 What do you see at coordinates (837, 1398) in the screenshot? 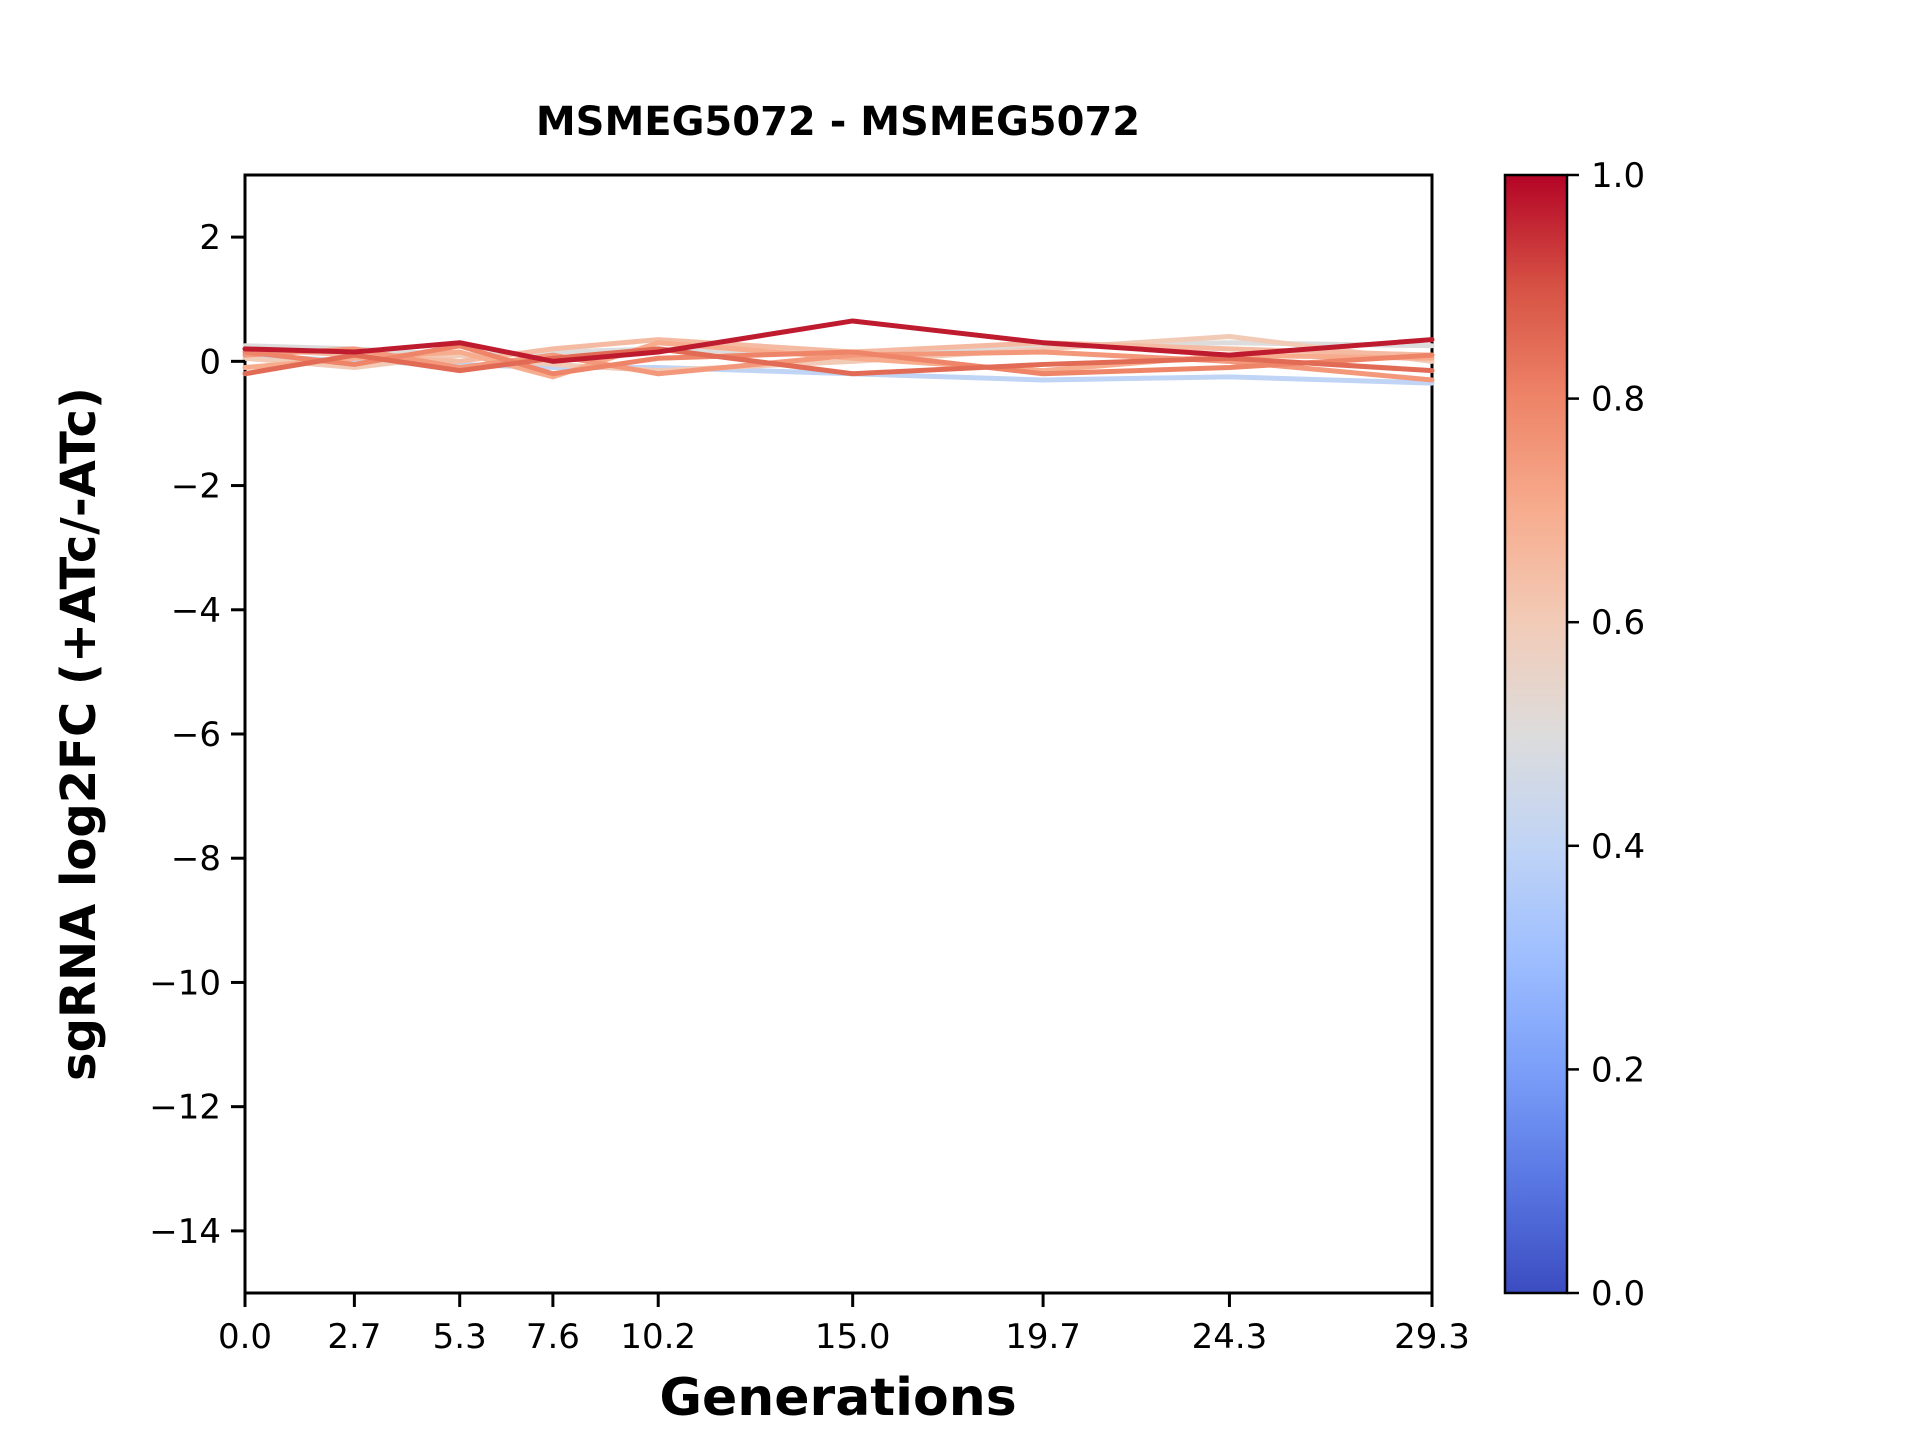
I see `x-axis-label: Generations` at bounding box center [837, 1398].